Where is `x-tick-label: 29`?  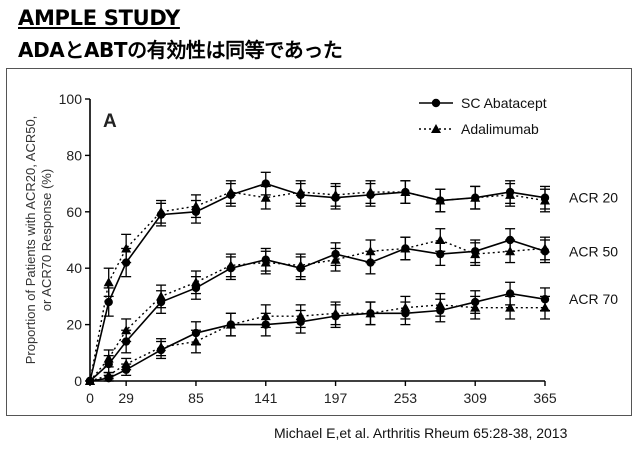 x-tick-label: 29 is located at coordinates (126, 398).